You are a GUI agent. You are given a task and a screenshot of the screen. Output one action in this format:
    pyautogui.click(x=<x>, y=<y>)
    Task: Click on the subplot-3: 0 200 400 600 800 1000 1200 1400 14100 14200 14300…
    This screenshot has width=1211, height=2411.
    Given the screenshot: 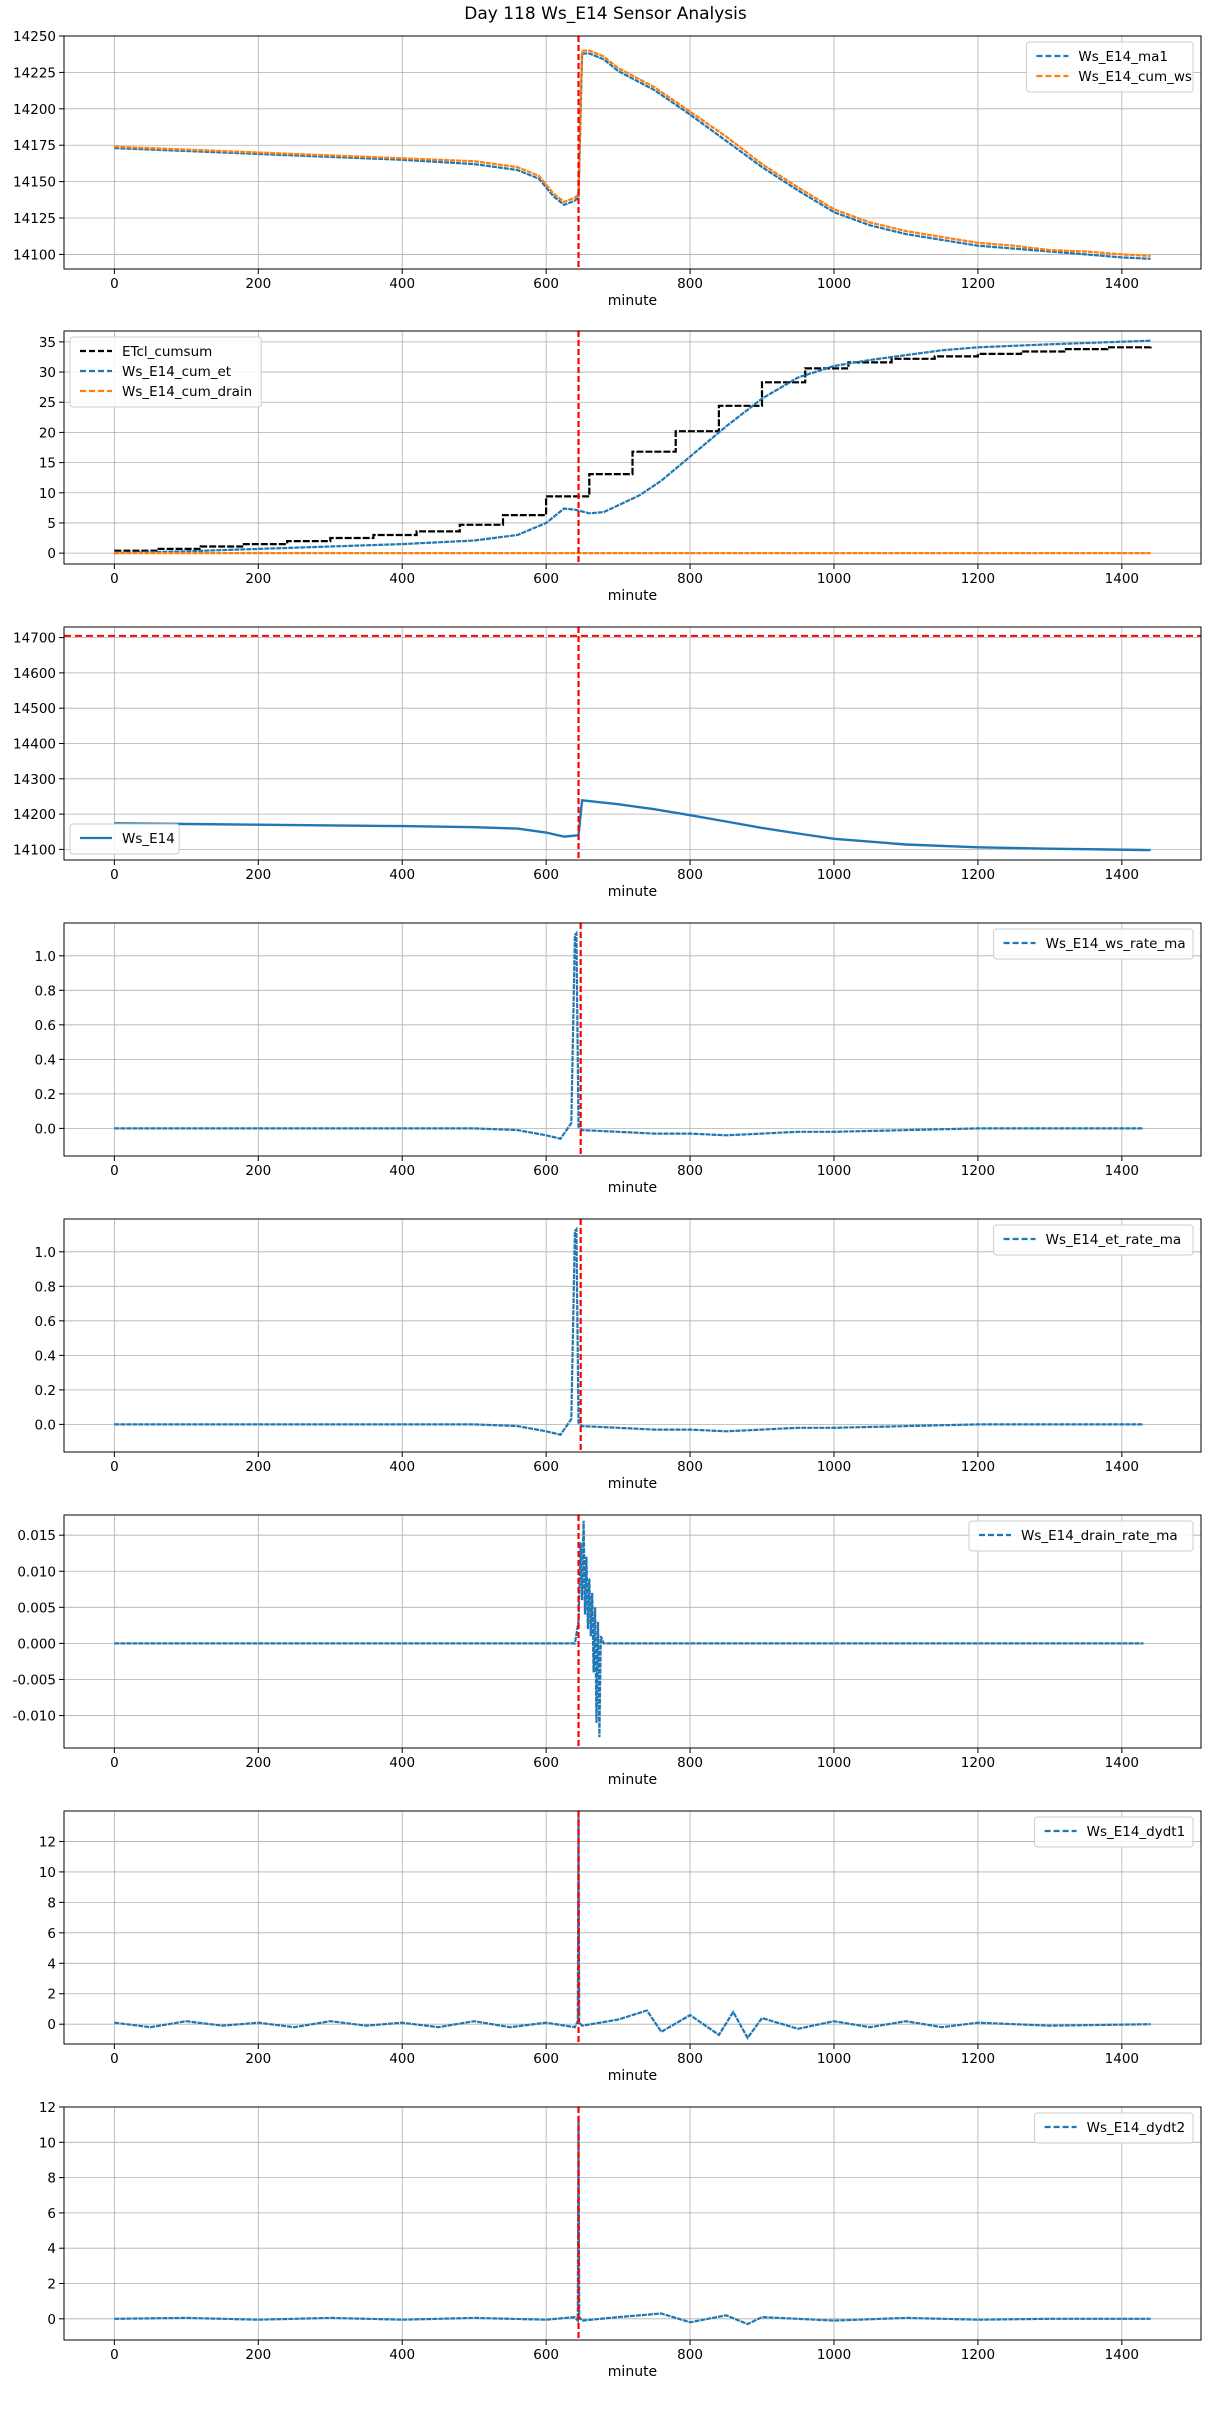 What is the action you would take?
    pyautogui.click(x=607, y=763)
    